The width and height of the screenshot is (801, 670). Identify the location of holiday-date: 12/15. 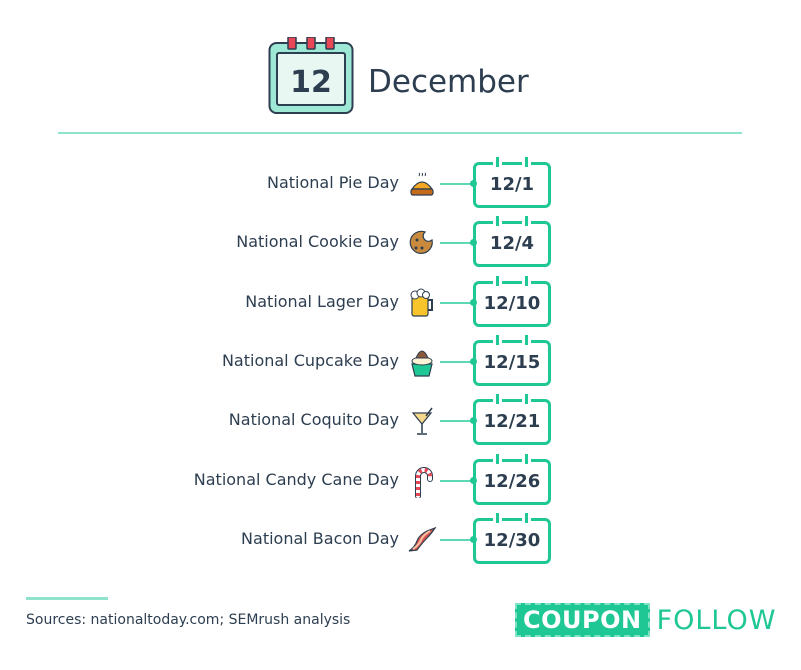
(512, 362).